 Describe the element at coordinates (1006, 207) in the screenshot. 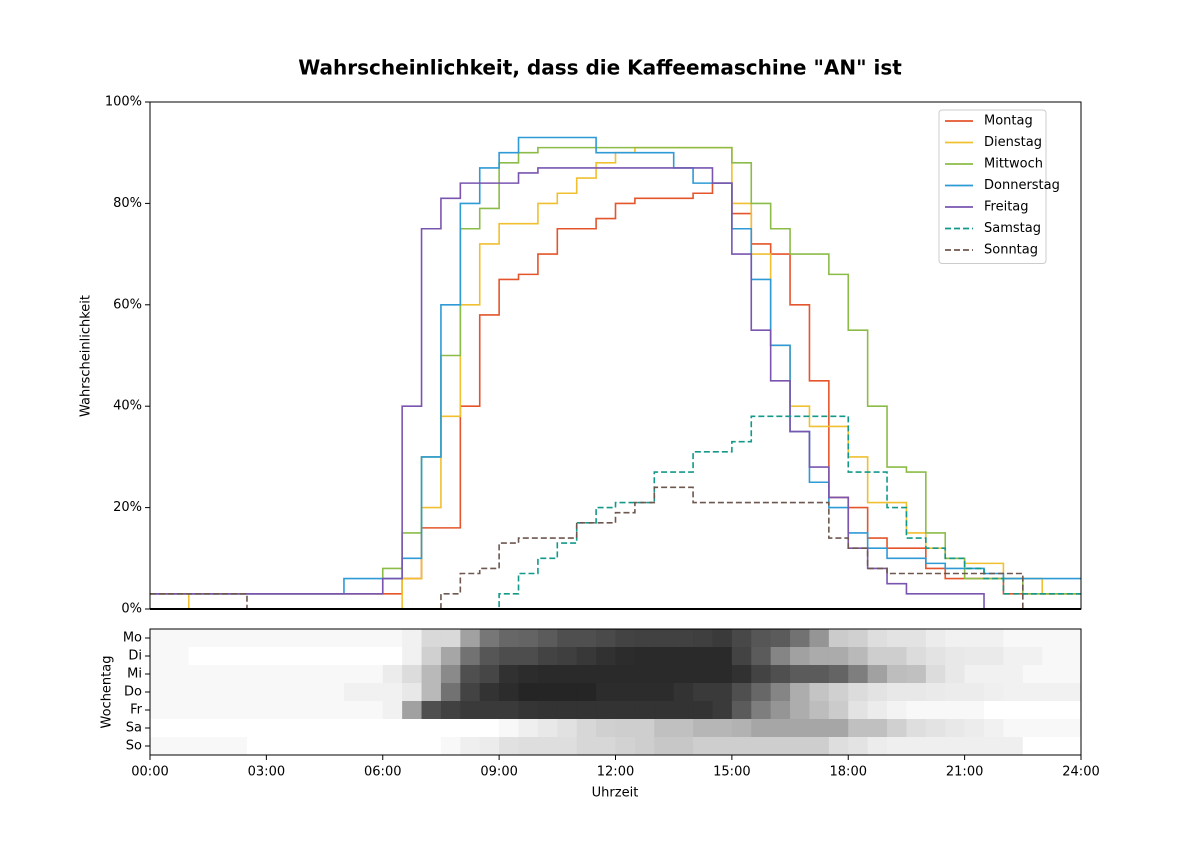

I see `legend-label: Freitag` at that location.